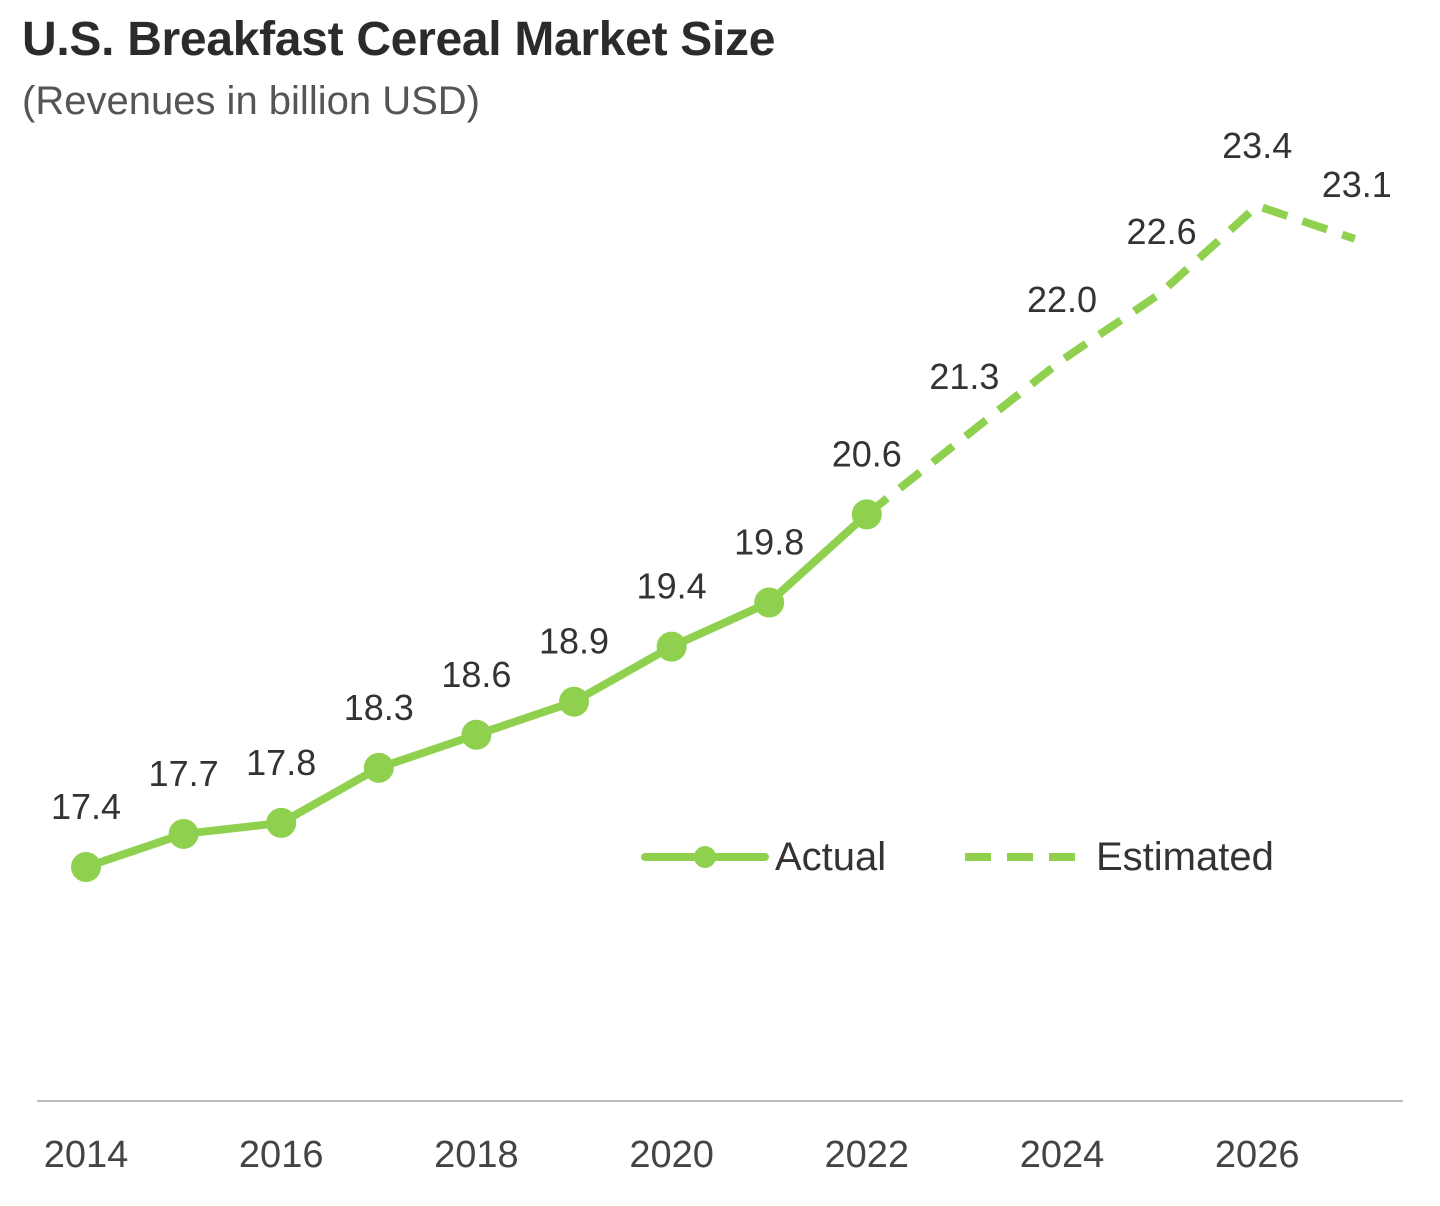 Image resolution: width=1440 pixels, height=1206 pixels. Describe the element at coordinates (867, 1155) in the screenshot. I see `x-tick-label: 2022` at that location.